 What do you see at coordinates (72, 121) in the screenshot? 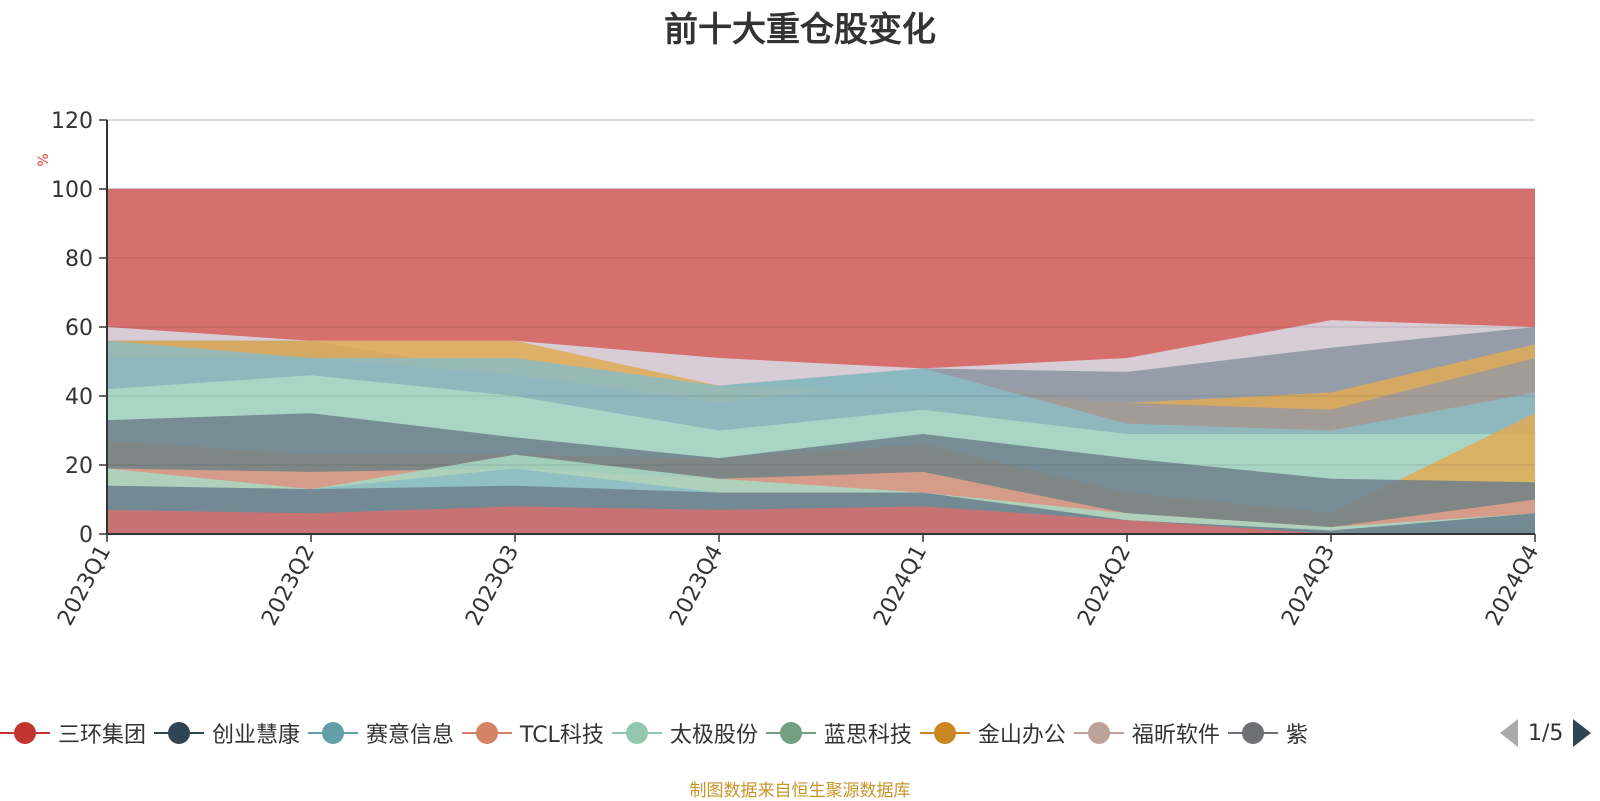
I see `y-tick-label: 120` at bounding box center [72, 121].